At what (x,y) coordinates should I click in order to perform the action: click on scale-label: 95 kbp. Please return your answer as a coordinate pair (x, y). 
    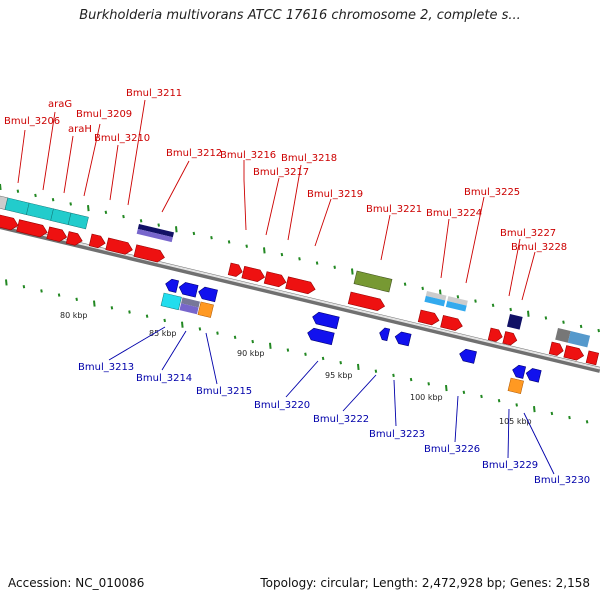
    Looking at the image, I should click on (339, 375).